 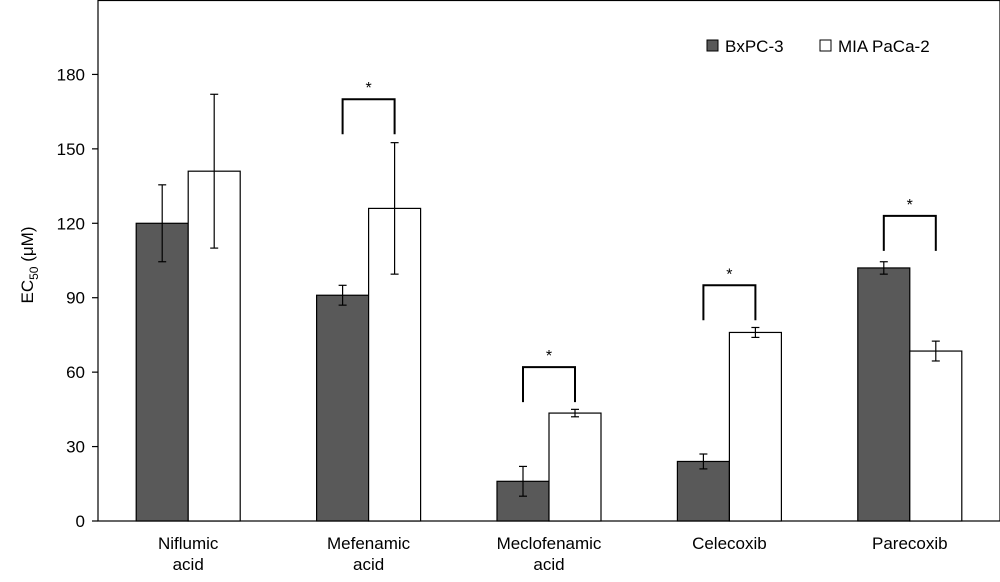 What do you see at coordinates (71, 223) in the screenshot?
I see `y-tick-label: 120` at bounding box center [71, 223].